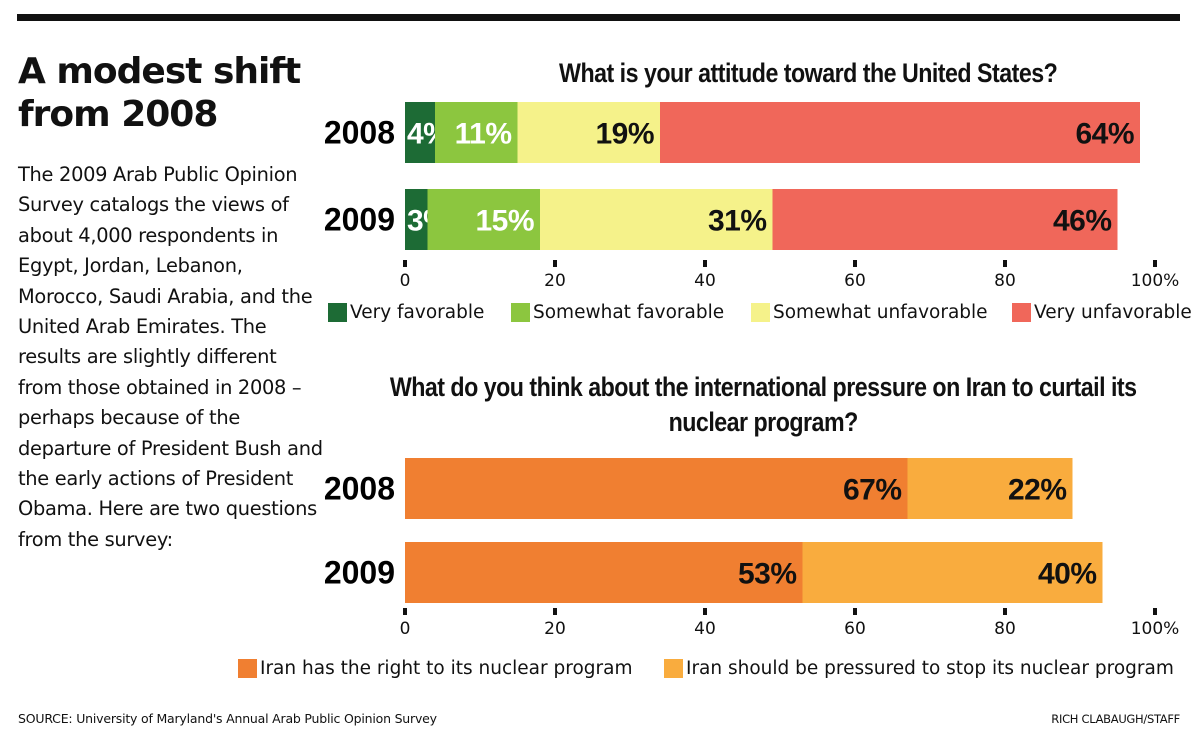 This screenshot has height=737, width=1200. Describe the element at coordinates (417, 312) in the screenshot. I see `legend-label: Very favorable` at that location.